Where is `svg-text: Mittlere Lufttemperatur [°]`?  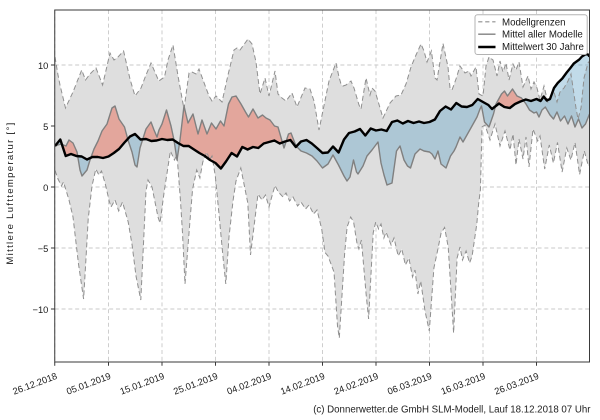 svg-text: Mittlere Lufttemperatur [°] is located at coordinates (10, 192).